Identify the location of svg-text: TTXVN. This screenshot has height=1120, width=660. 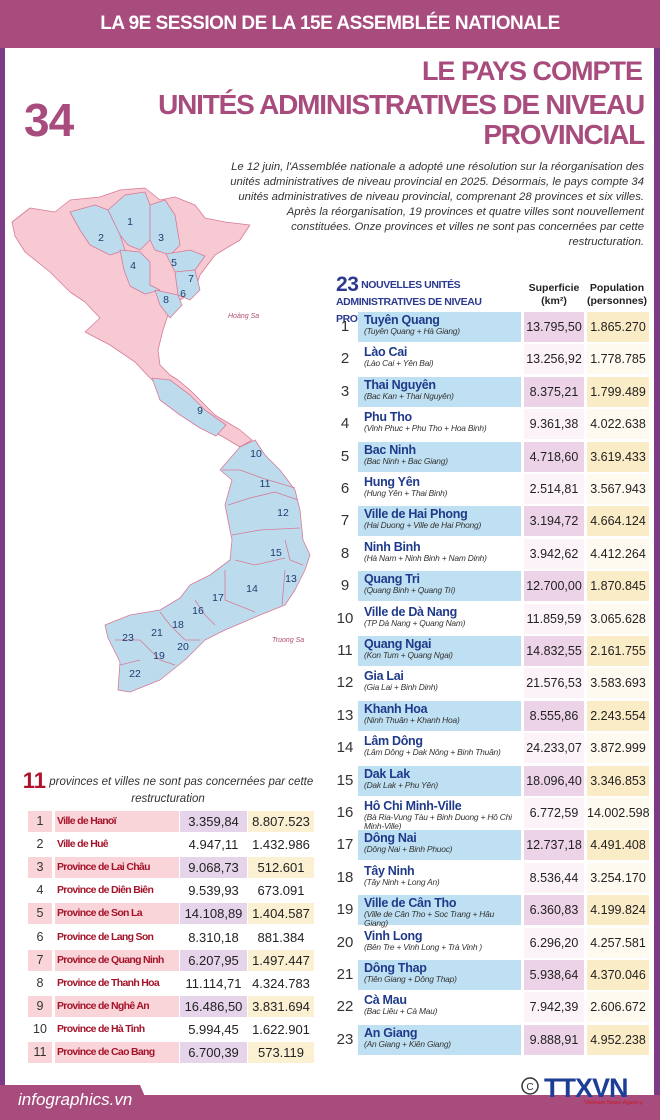
(586, 1088).